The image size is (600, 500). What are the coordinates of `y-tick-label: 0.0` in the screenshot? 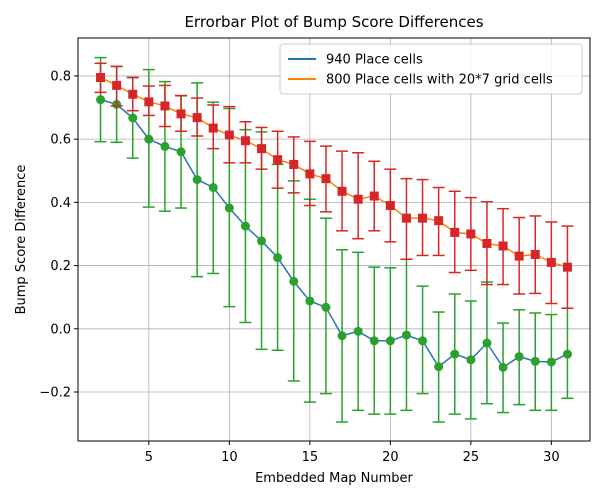 It's located at (60, 329).